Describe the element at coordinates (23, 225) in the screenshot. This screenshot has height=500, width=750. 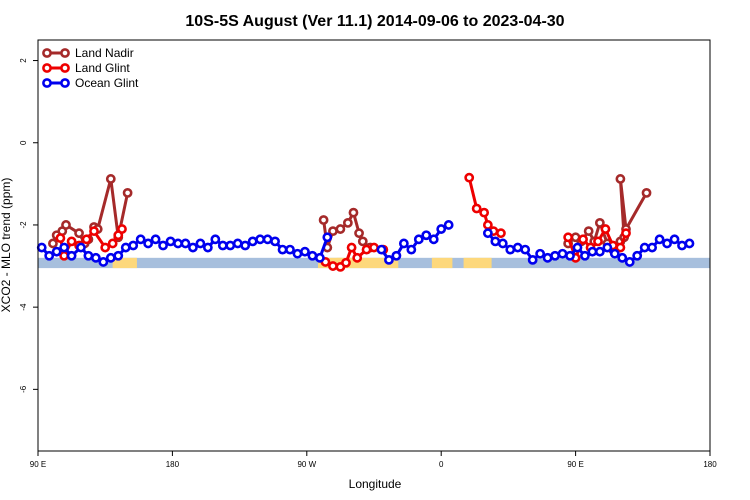
I see `y-tick-label: -2` at that location.